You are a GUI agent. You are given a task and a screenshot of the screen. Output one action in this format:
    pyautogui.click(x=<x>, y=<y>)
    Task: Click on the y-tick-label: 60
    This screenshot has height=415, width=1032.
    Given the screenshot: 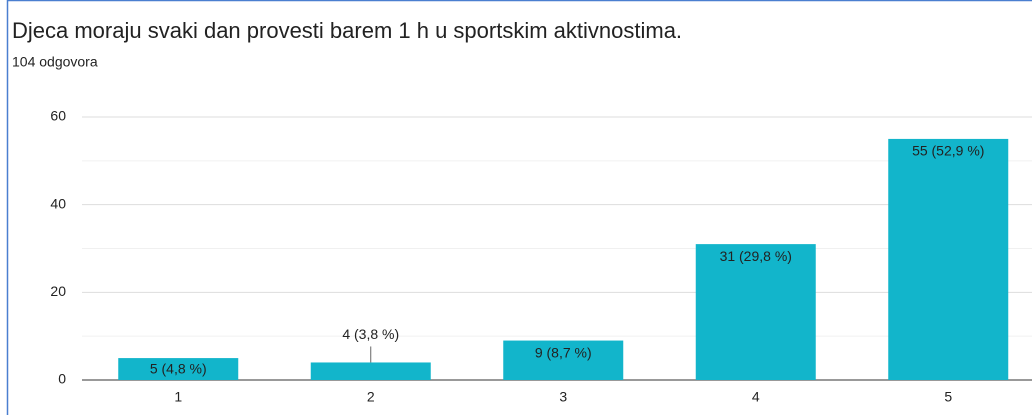 What is the action you would take?
    pyautogui.click(x=58, y=116)
    